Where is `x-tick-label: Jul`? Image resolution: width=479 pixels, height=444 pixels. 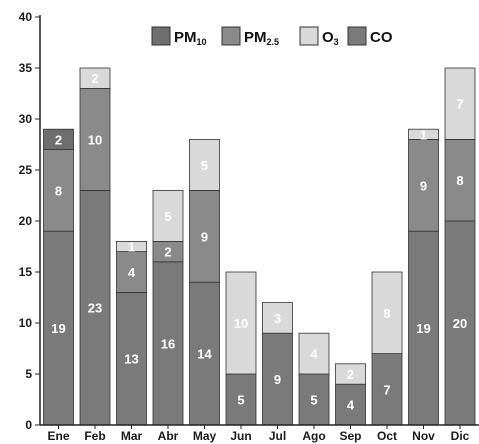
x-tick-label: Jul is located at coordinates (277, 436).